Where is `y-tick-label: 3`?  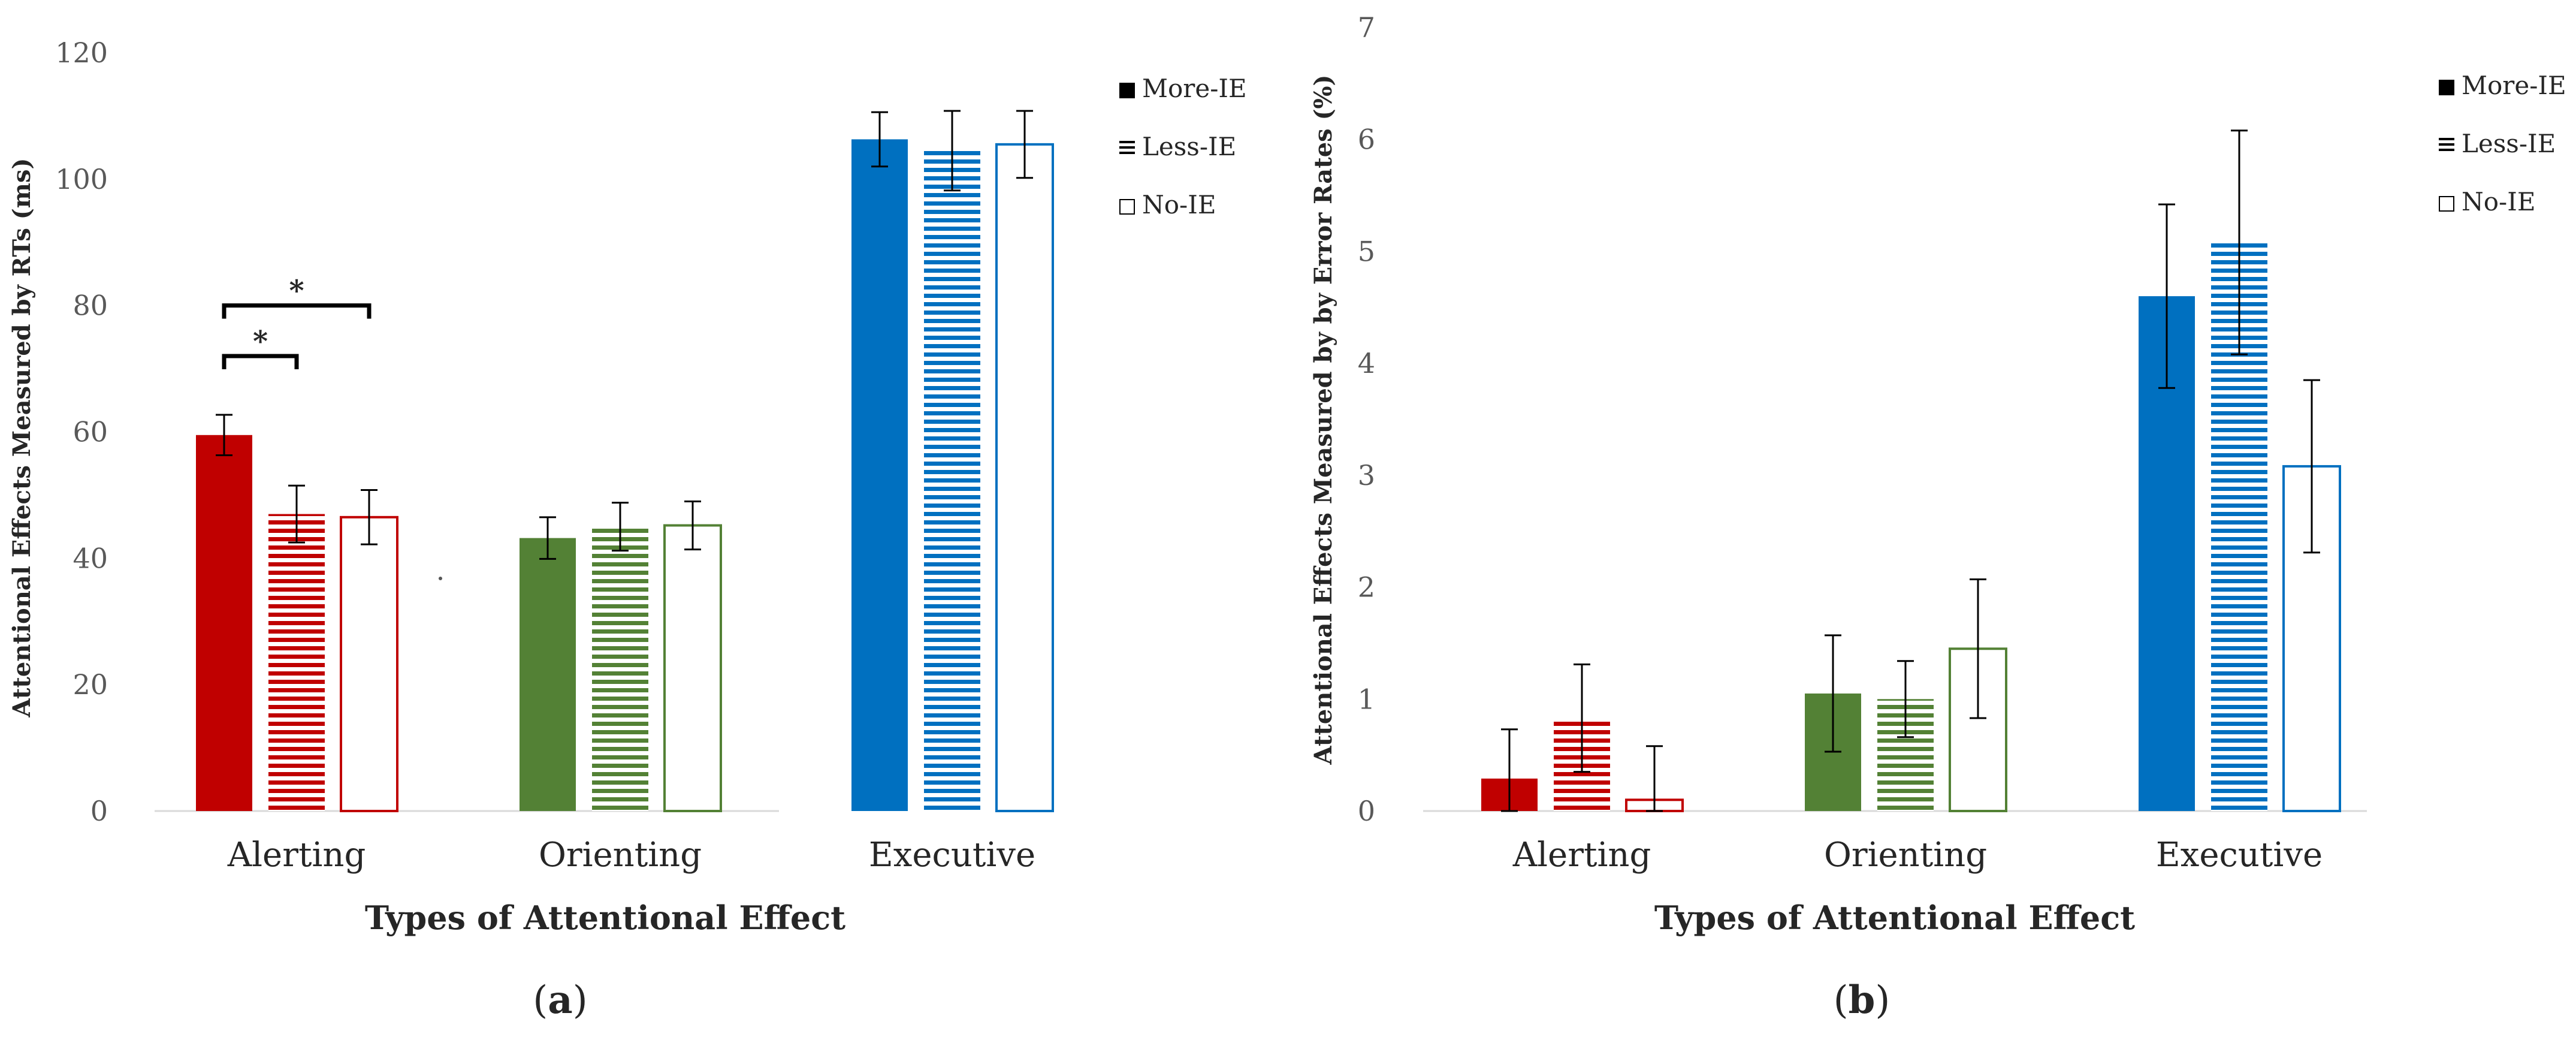 y-tick-label: 3 is located at coordinates (1367, 475).